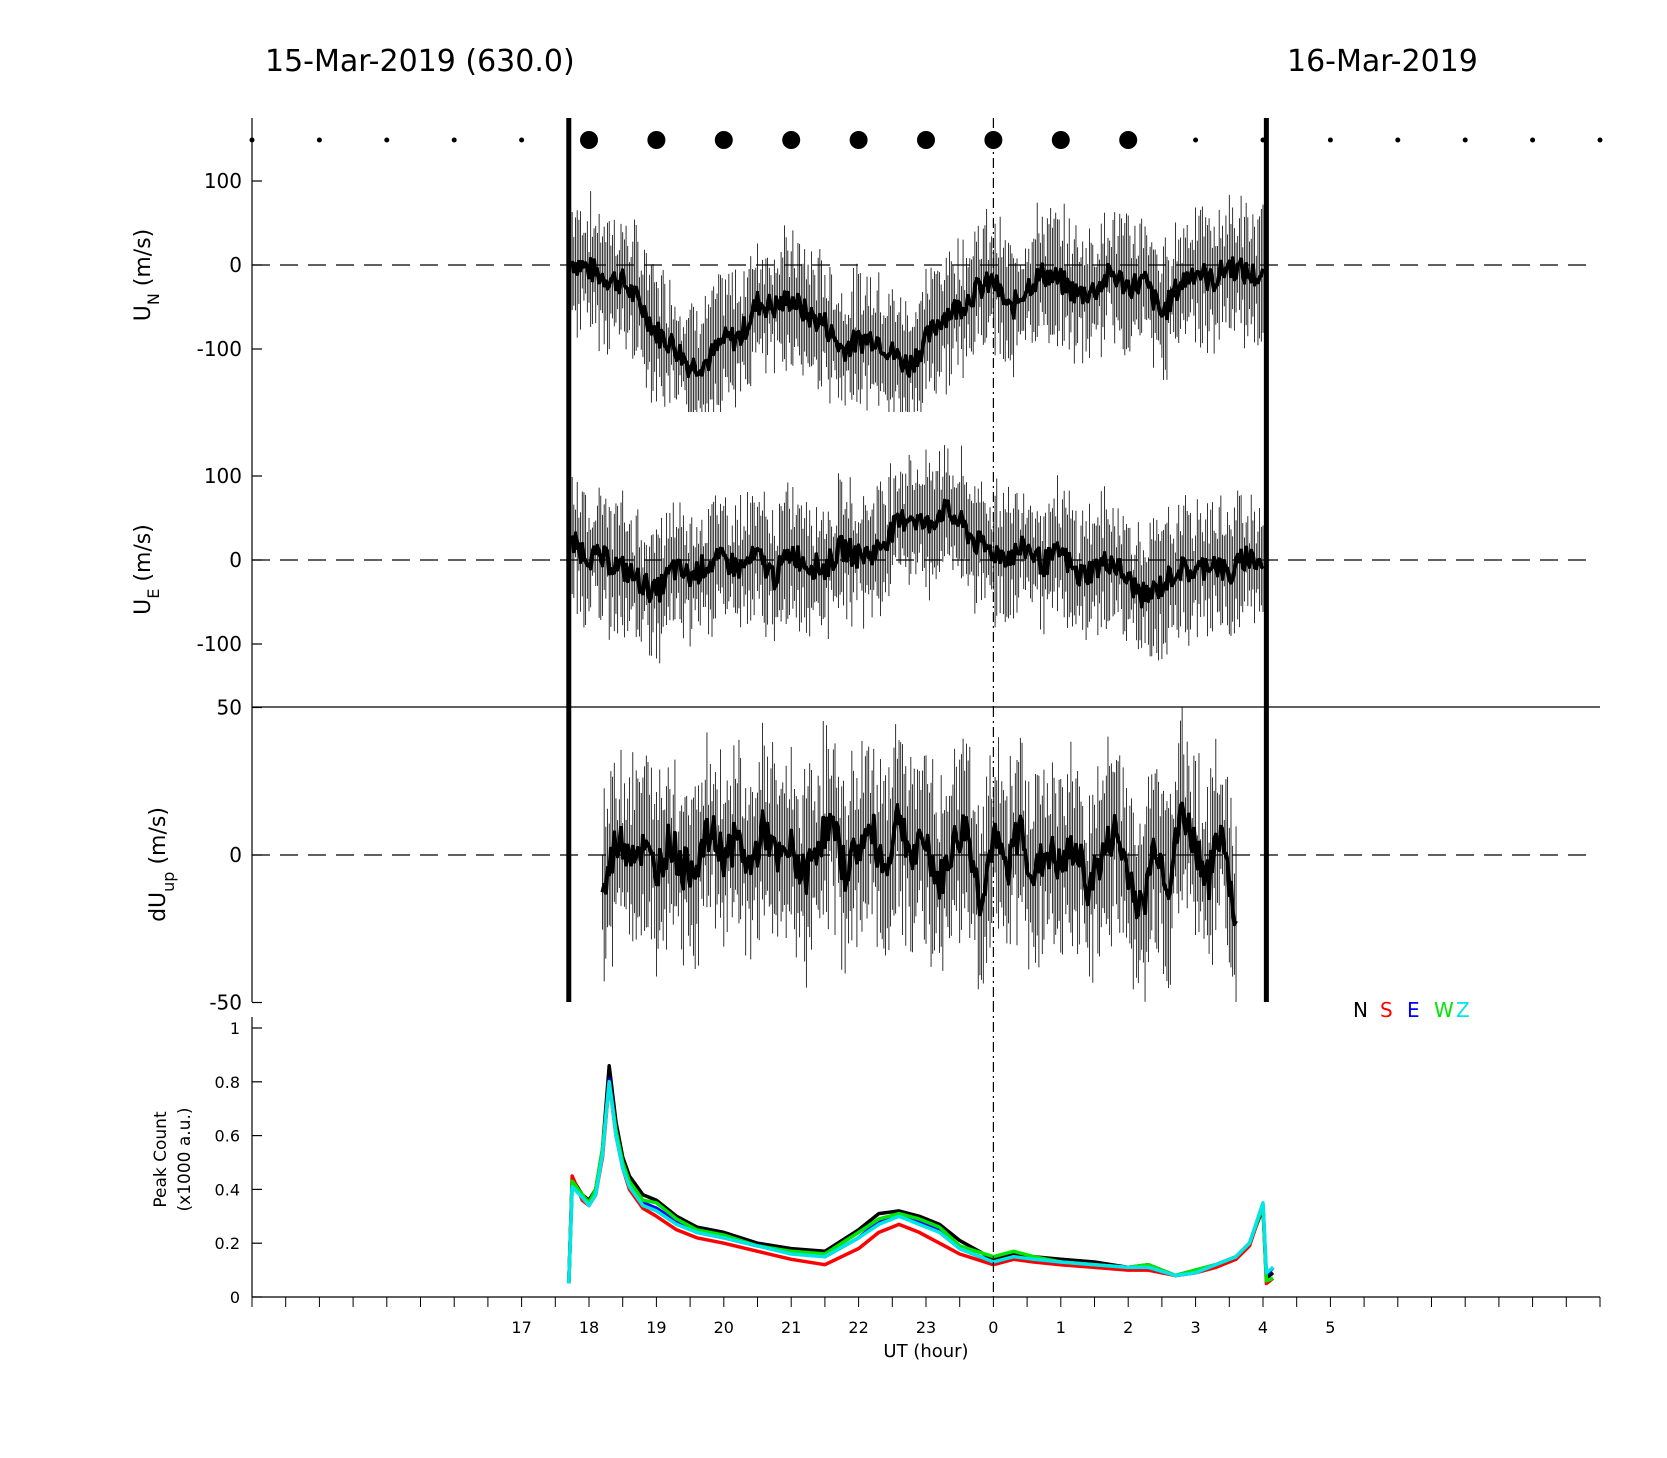 The image size is (1667, 1458). What do you see at coordinates (420, 61) in the screenshot?
I see `date-title-left: 15-Mar-2019 (630.0)` at bounding box center [420, 61].